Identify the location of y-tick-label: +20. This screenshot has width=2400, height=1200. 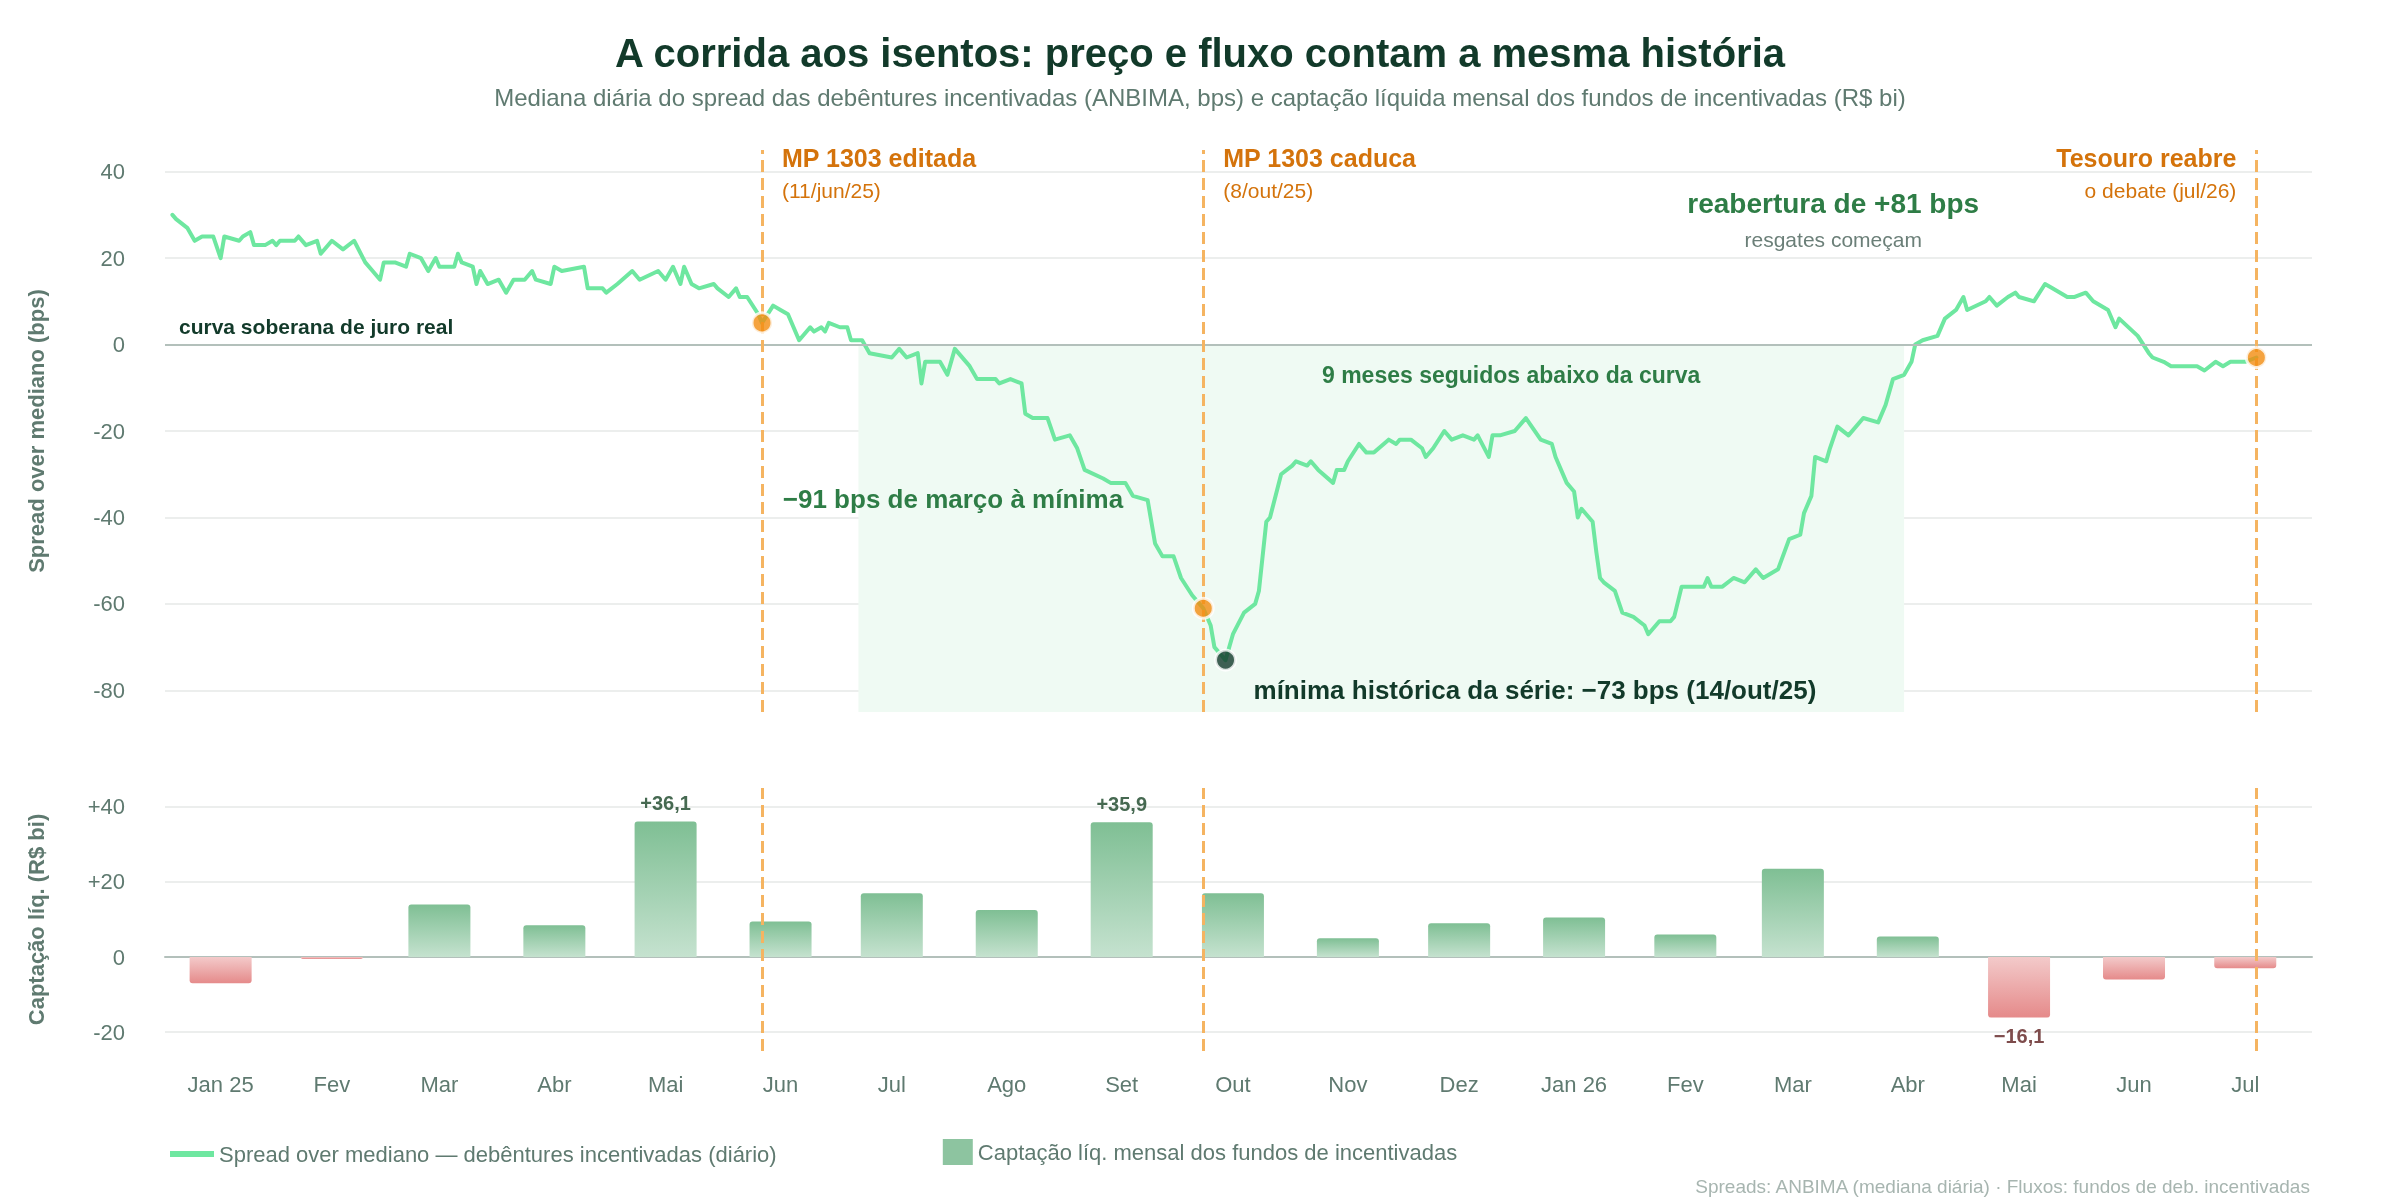
(106, 882).